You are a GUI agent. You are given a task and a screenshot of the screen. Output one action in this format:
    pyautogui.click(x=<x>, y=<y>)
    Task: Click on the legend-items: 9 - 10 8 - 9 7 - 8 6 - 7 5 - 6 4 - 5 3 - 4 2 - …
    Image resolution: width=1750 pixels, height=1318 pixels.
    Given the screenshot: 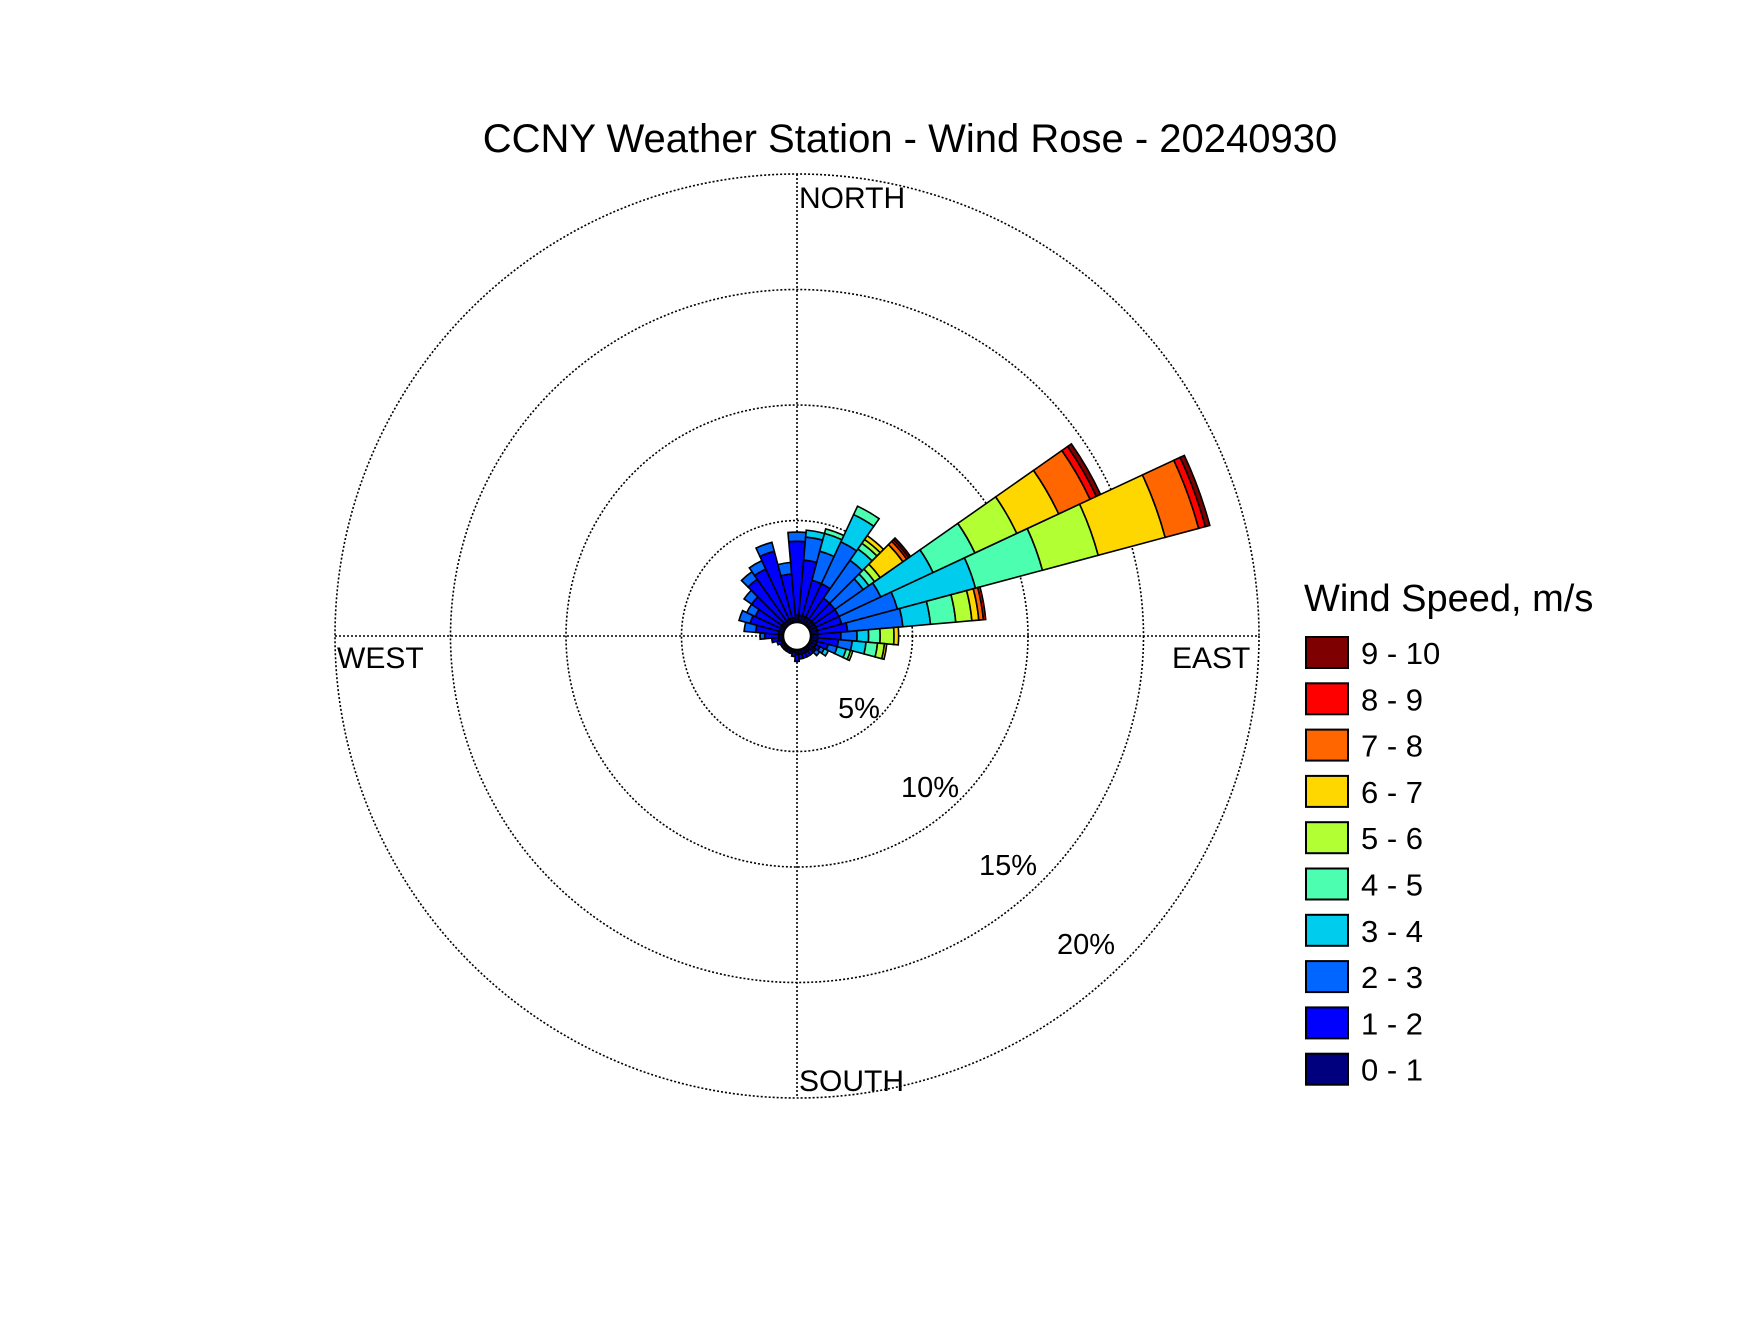 What is the action you would take?
    pyautogui.click(x=1372, y=862)
    